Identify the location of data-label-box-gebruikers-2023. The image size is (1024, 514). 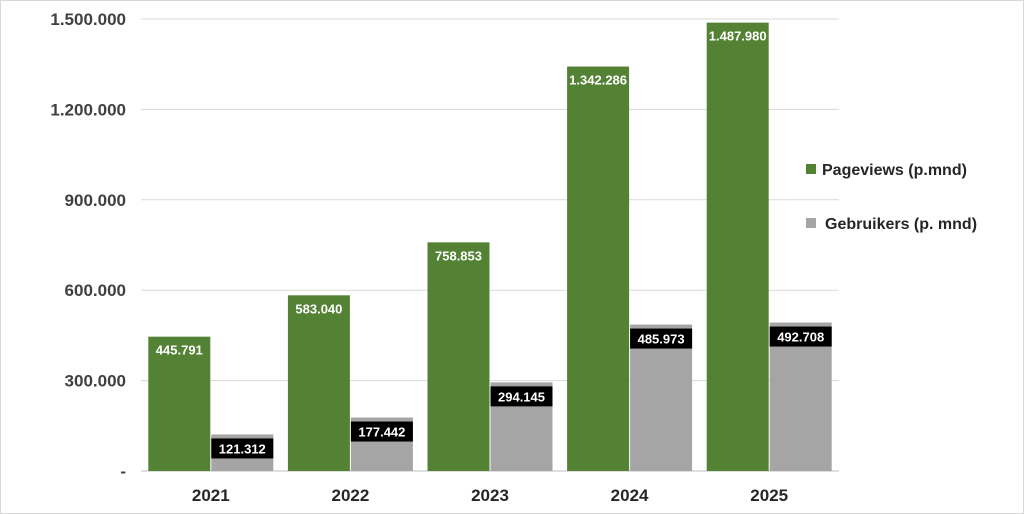
(521, 396).